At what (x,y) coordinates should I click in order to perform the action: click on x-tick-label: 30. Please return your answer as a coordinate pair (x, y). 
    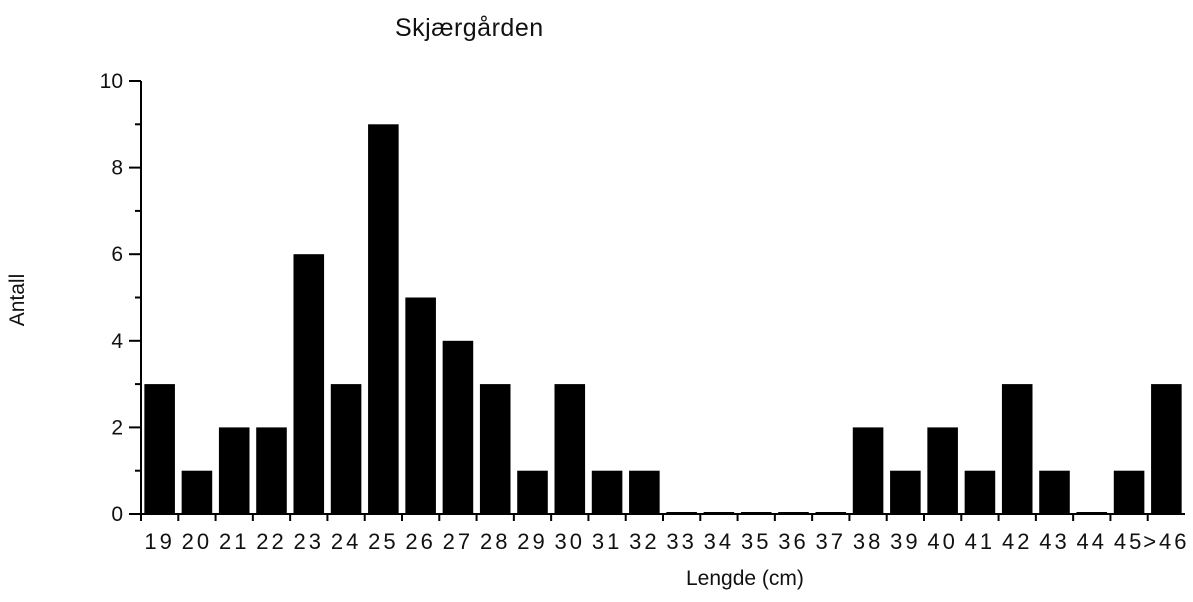
    Looking at the image, I should click on (570, 541).